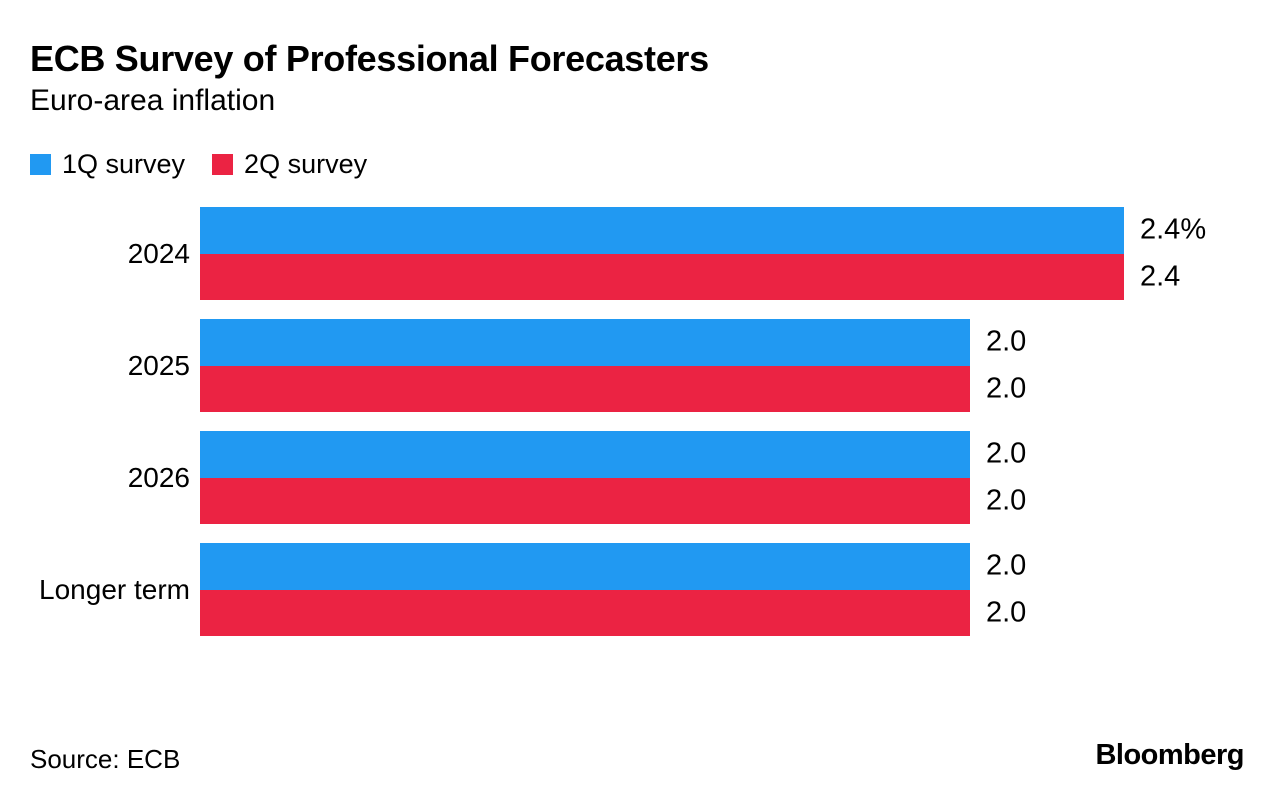 The width and height of the screenshot is (1280, 800). What do you see at coordinates (114, 589) in the screenshot?
I see `category-label: Longer term` at bounding box center [114, 589].